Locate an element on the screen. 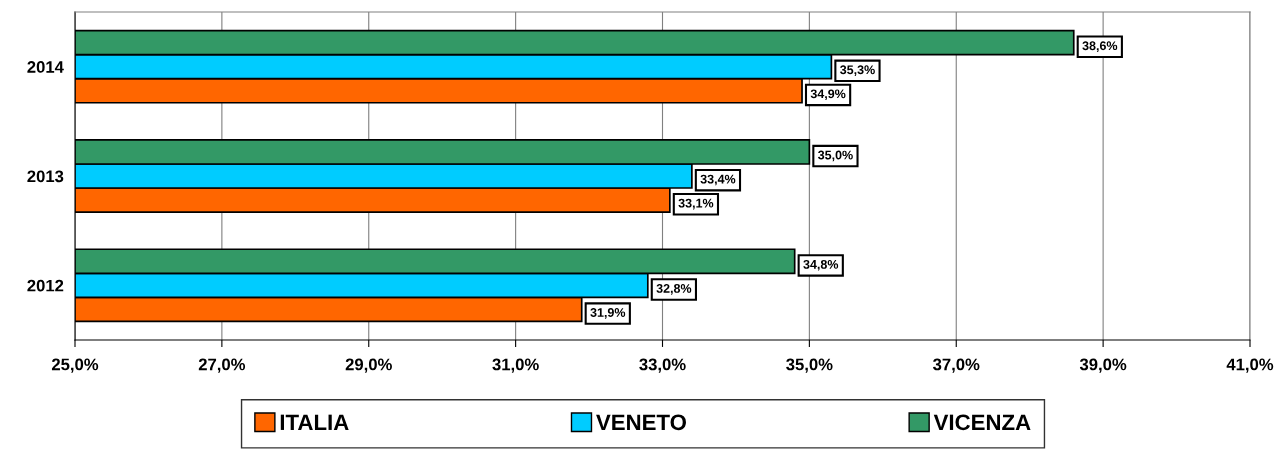  data-label: 35,3% is located at coordinates (857, 70).